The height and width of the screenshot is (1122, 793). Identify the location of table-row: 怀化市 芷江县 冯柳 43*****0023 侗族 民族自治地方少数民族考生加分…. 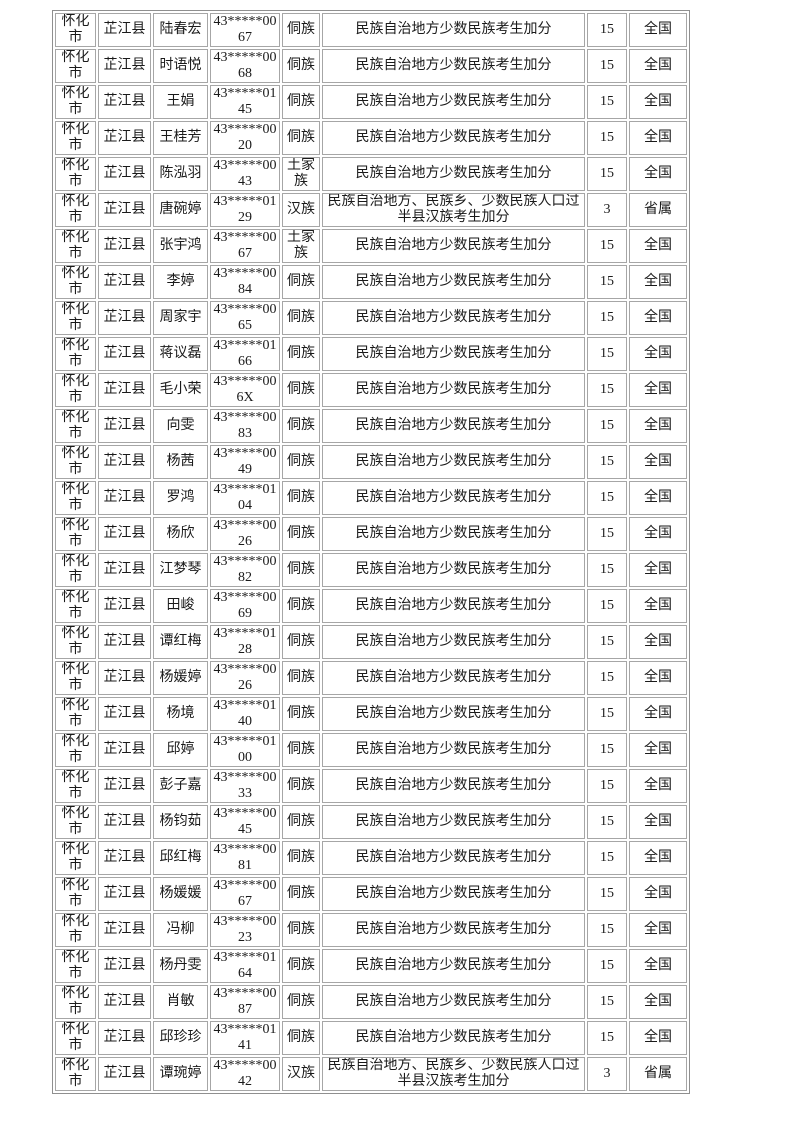
(371, 930).